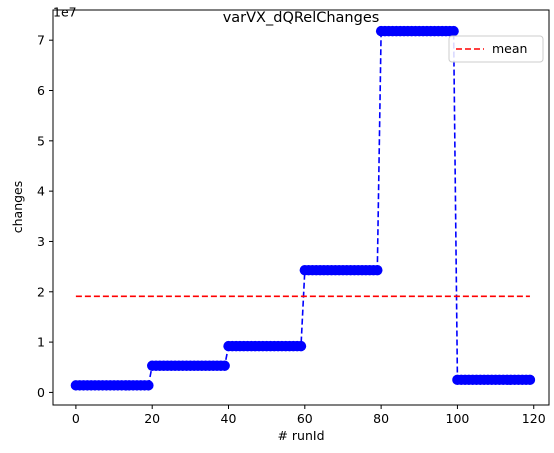 The width and height of the screenshot is (554, 453). I want to click on legend-mean-label: mean, so click(509, 48).